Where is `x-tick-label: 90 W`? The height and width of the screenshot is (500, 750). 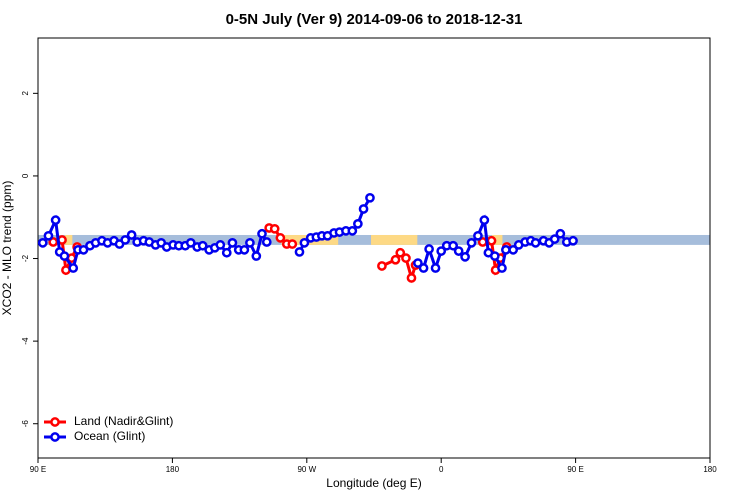
x-tick-label: 90 W is located at coordinates (306, 469).